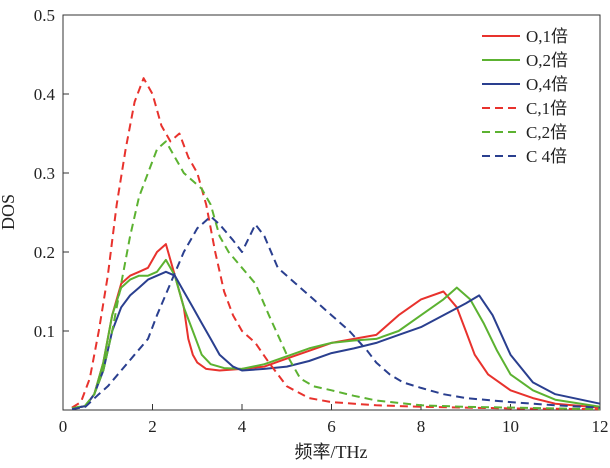 The image size is (610, 468). I want to click on legend-label: C,1倍, so click(546, 108).